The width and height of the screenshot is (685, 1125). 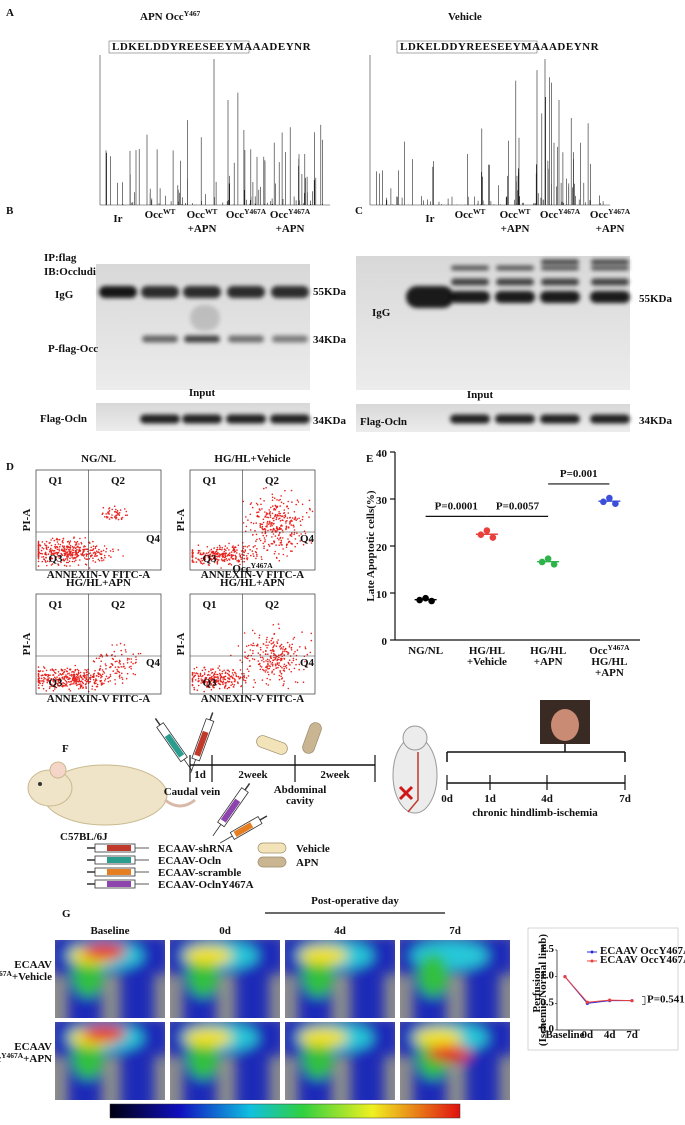 I want to click on lane-label: +APN, so click(x=610, y=229).